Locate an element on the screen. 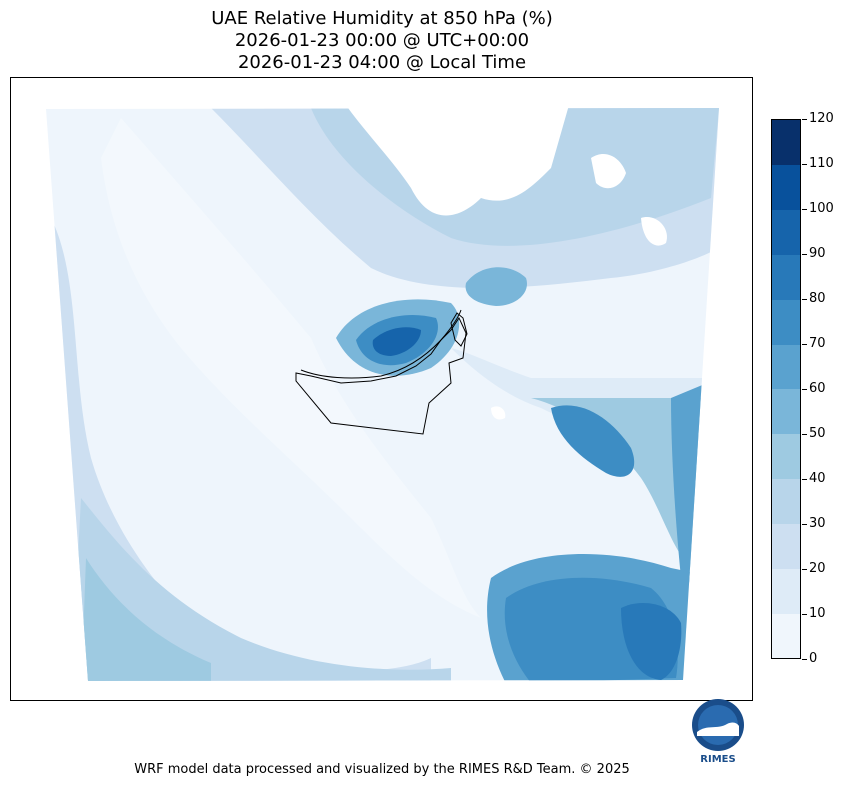  map-subtitle-utc: 2026-01-23 00:00 @ UTC+00:00 is located at coordinates (382, 40).